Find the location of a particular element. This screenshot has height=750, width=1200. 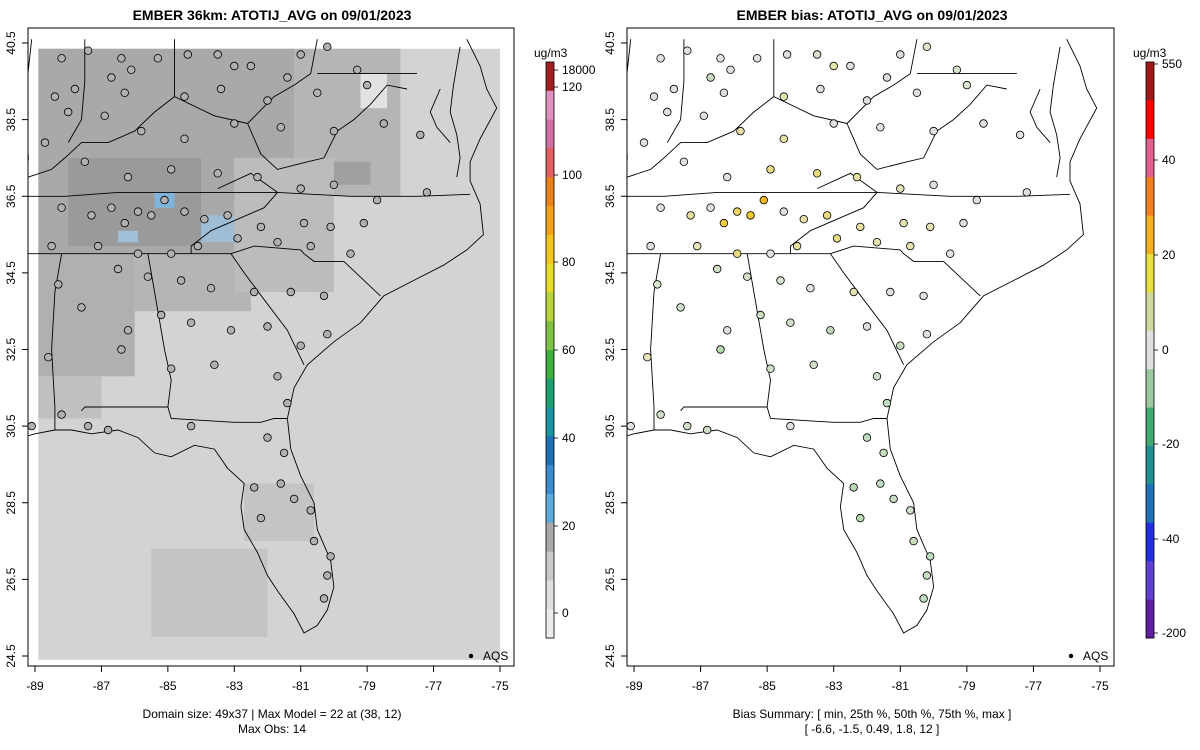

colorbar-tick-label: -20 is located at coordinates (1171, 444).